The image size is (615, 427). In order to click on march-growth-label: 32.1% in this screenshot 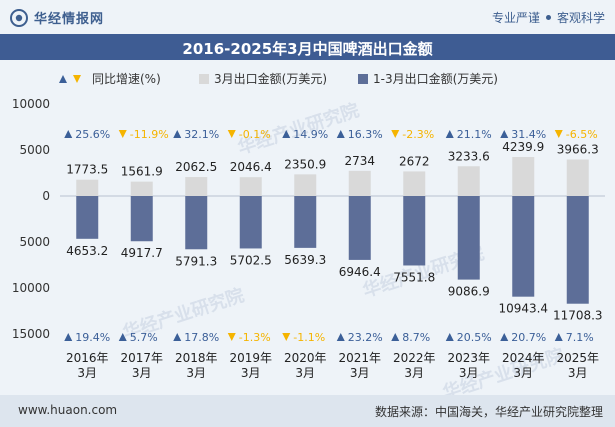, I will do `click(201, 134)`.